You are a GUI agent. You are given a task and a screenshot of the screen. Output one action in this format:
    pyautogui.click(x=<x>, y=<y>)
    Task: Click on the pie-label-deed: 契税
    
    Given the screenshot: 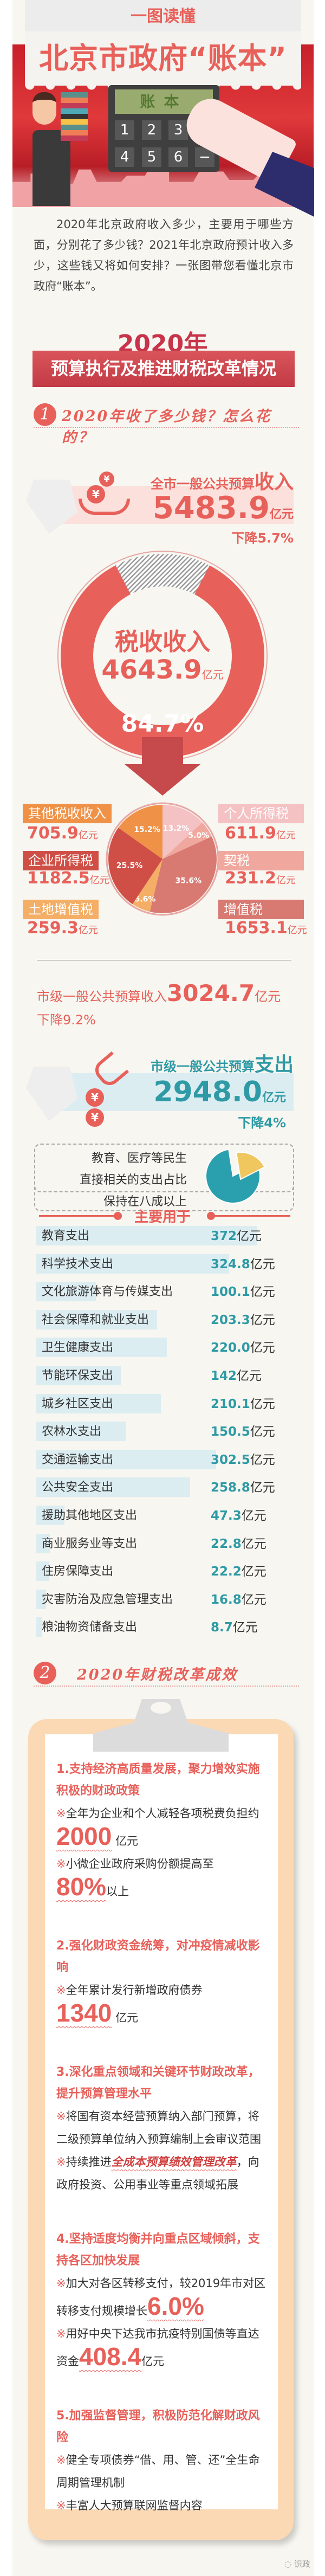 What is the action you would take?
    pyautogui.click(x=261, y=860)
    